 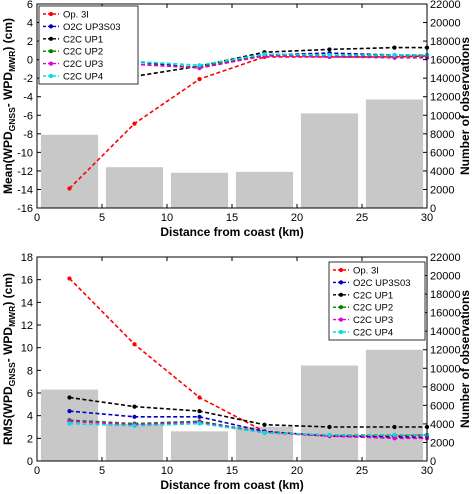 I want to click on y-tick-label: 10, so click(x=27, y=349).